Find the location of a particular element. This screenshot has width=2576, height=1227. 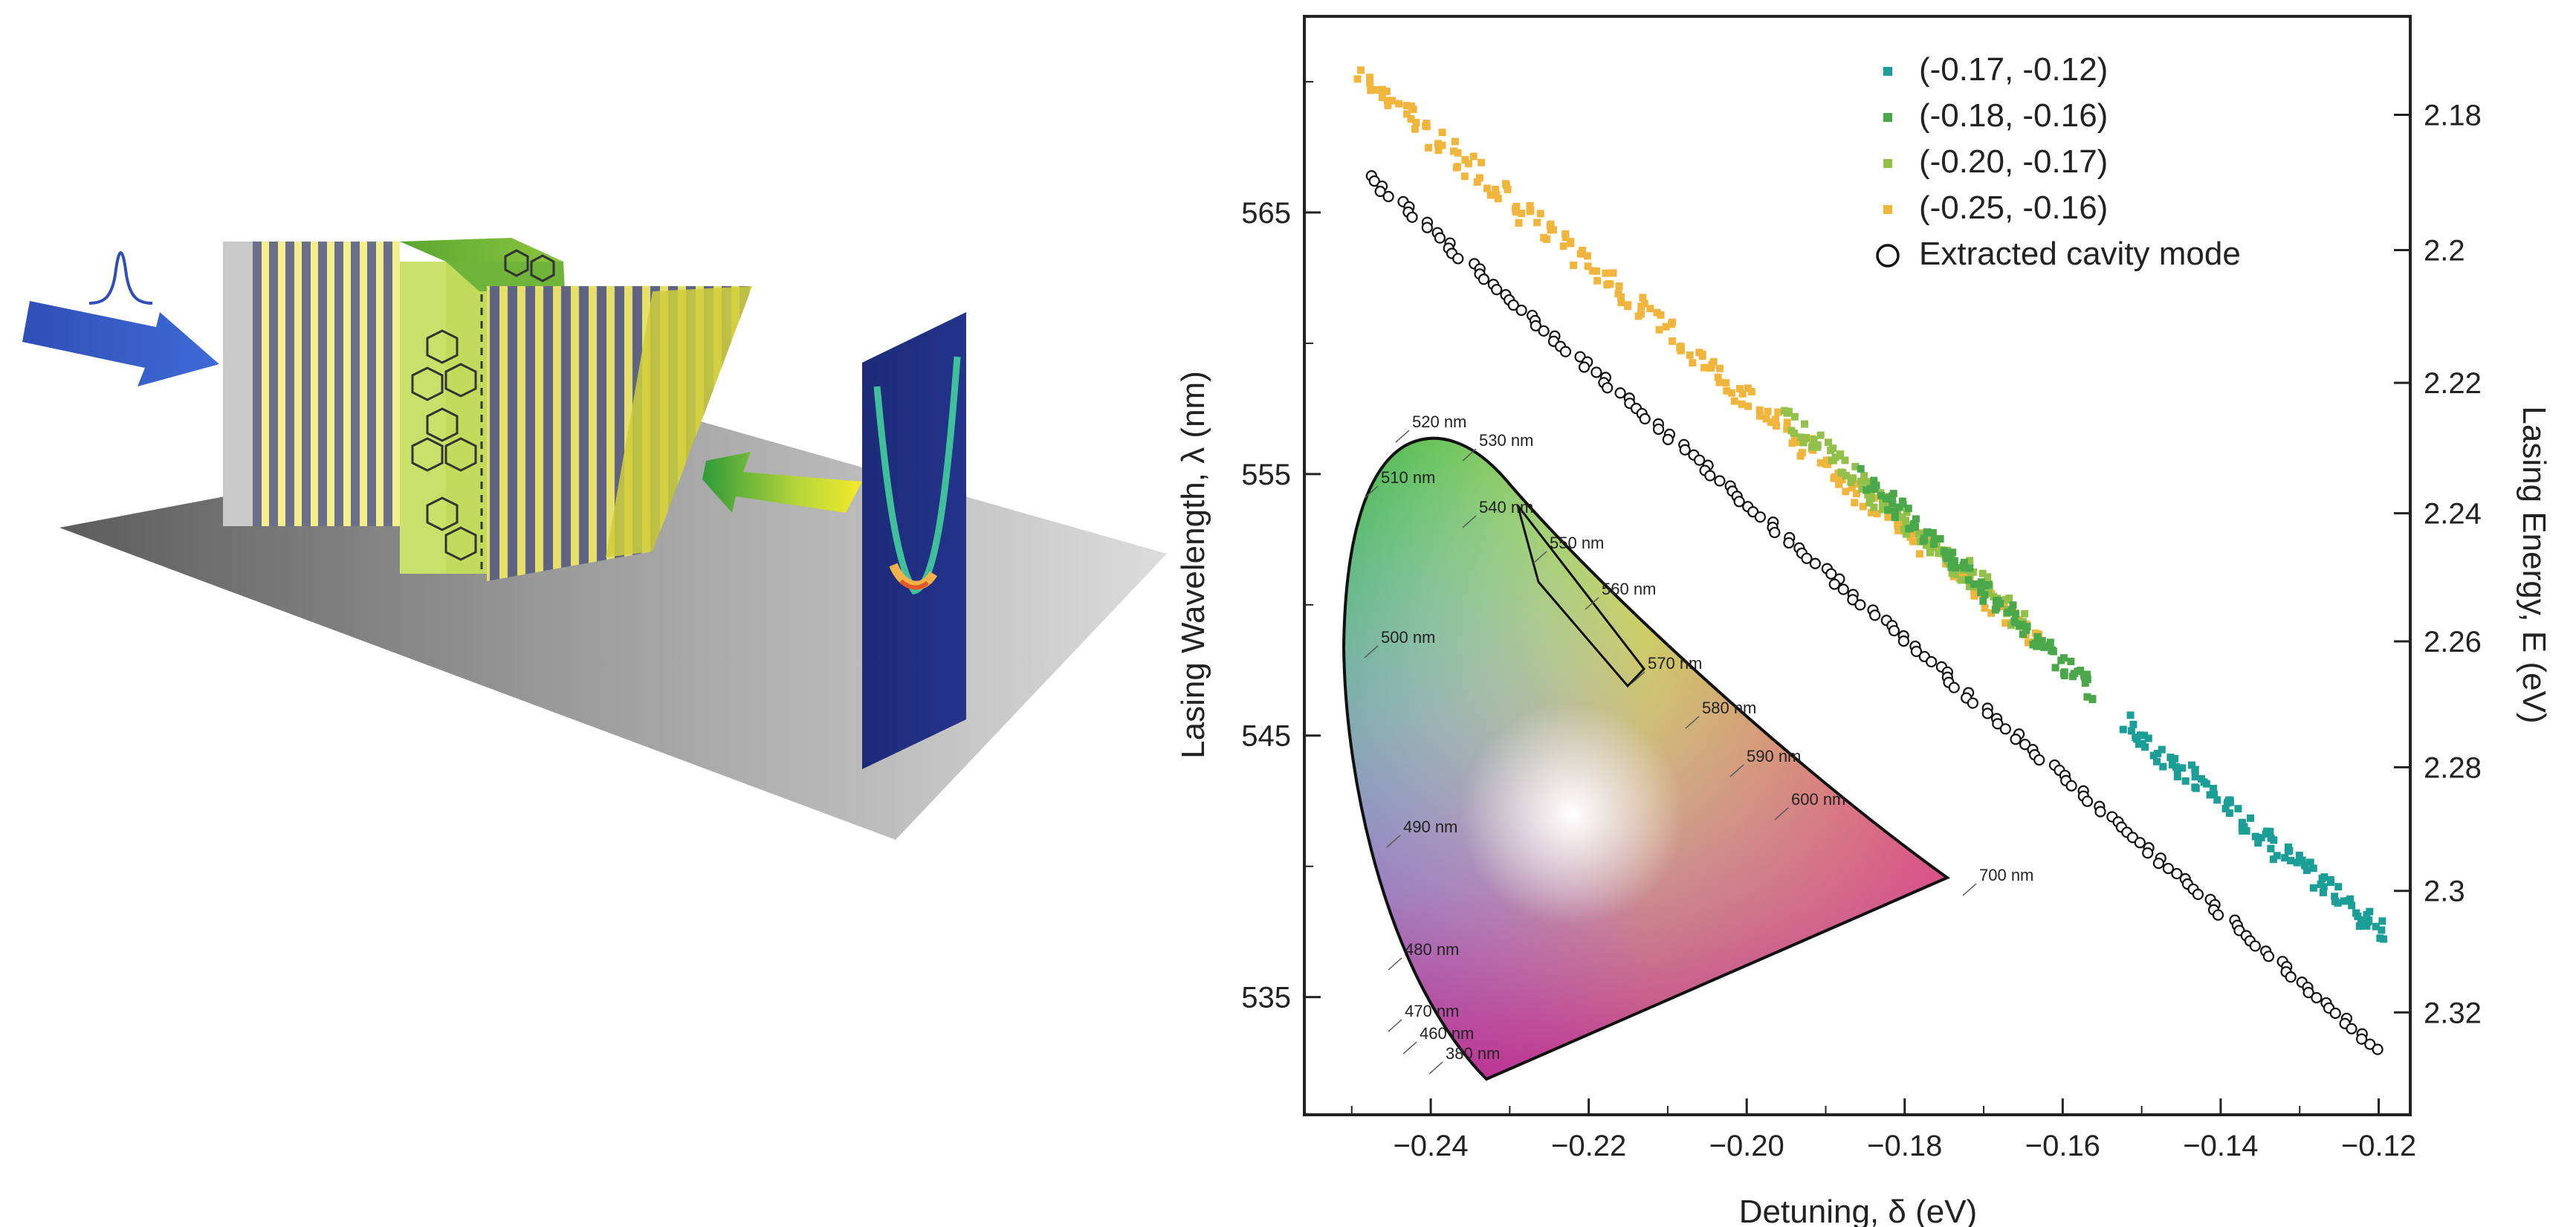

cie-wavelength-label: 580 nm is located at coordinates (1729, 708).